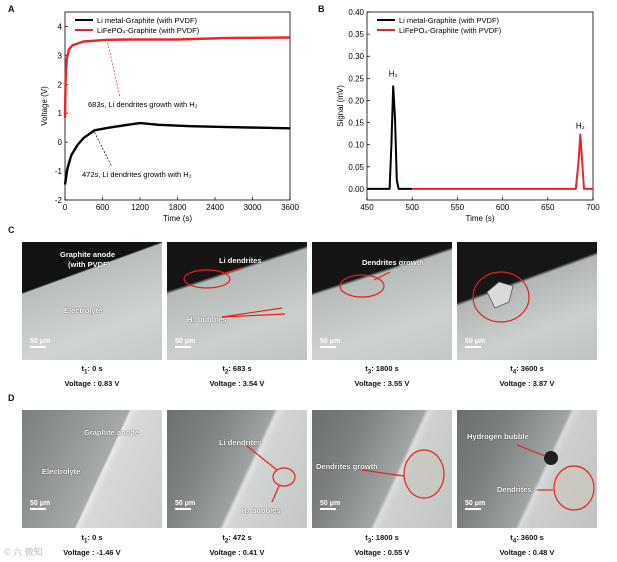 This screenshot has height=562, width=617. What do you see at coordinates (290, 207) in the screenshot?
I see `x-tick-label: 3600` at bounding box center [290, 207].